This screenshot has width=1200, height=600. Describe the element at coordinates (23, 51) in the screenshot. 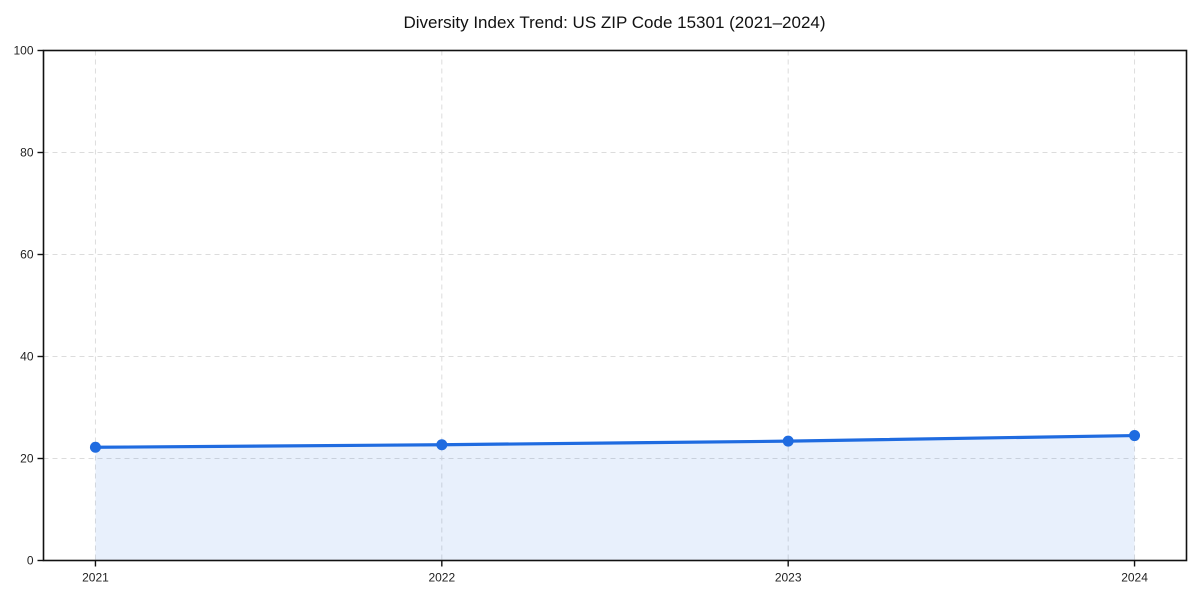

I see `y-axis-tick-label: 100` at that location.